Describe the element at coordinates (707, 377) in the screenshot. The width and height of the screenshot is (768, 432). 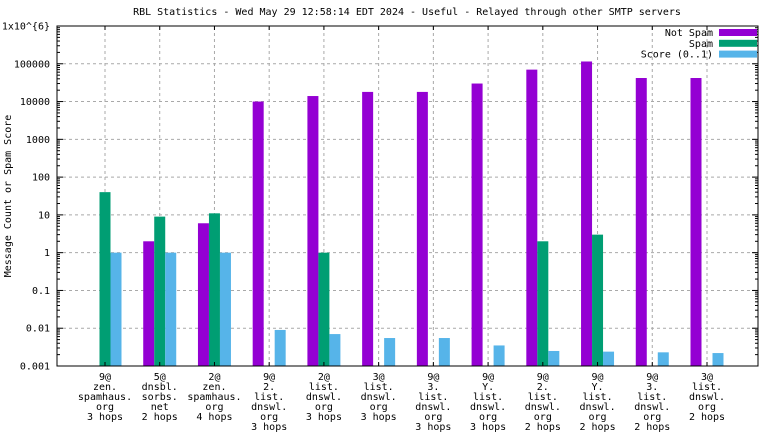
I see `x-axis-label: 3@` at that location.